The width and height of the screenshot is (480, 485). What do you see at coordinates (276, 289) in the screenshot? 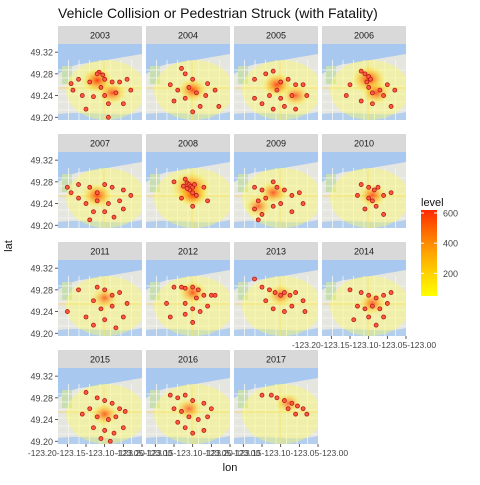
I see `facet-panel-2013: 2013` at bounding box center [276, 289].